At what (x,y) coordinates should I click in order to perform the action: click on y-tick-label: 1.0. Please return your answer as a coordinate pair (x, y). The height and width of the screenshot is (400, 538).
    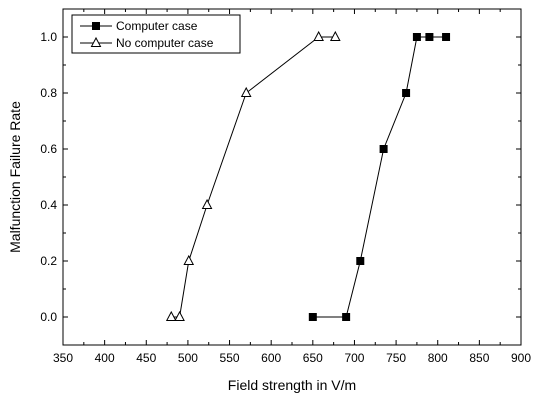
    Looking at the image, I should click on (48, 37).